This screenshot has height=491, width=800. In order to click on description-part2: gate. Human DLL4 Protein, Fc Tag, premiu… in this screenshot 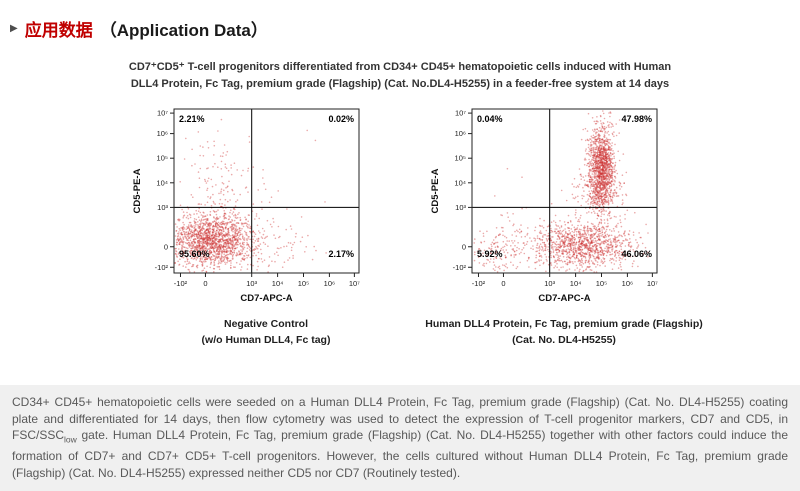, I will do `click(400, 454)`.